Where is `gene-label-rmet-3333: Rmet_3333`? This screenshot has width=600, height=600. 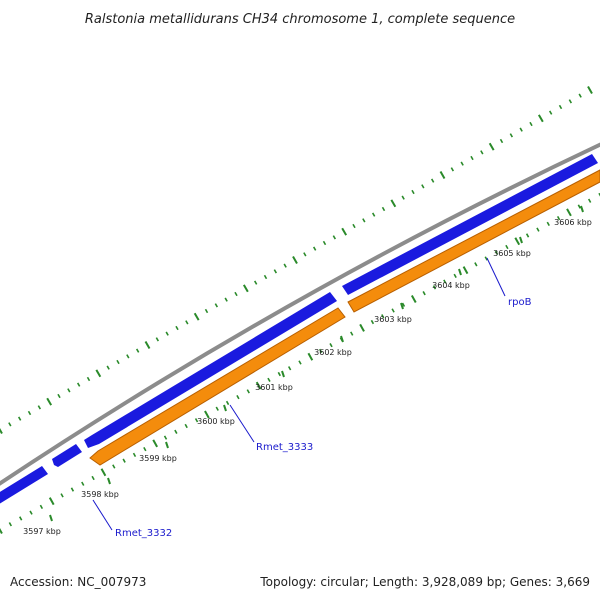
gene-label-rmet-3333: Rmet_3333 is located at coordinates (284, 447).